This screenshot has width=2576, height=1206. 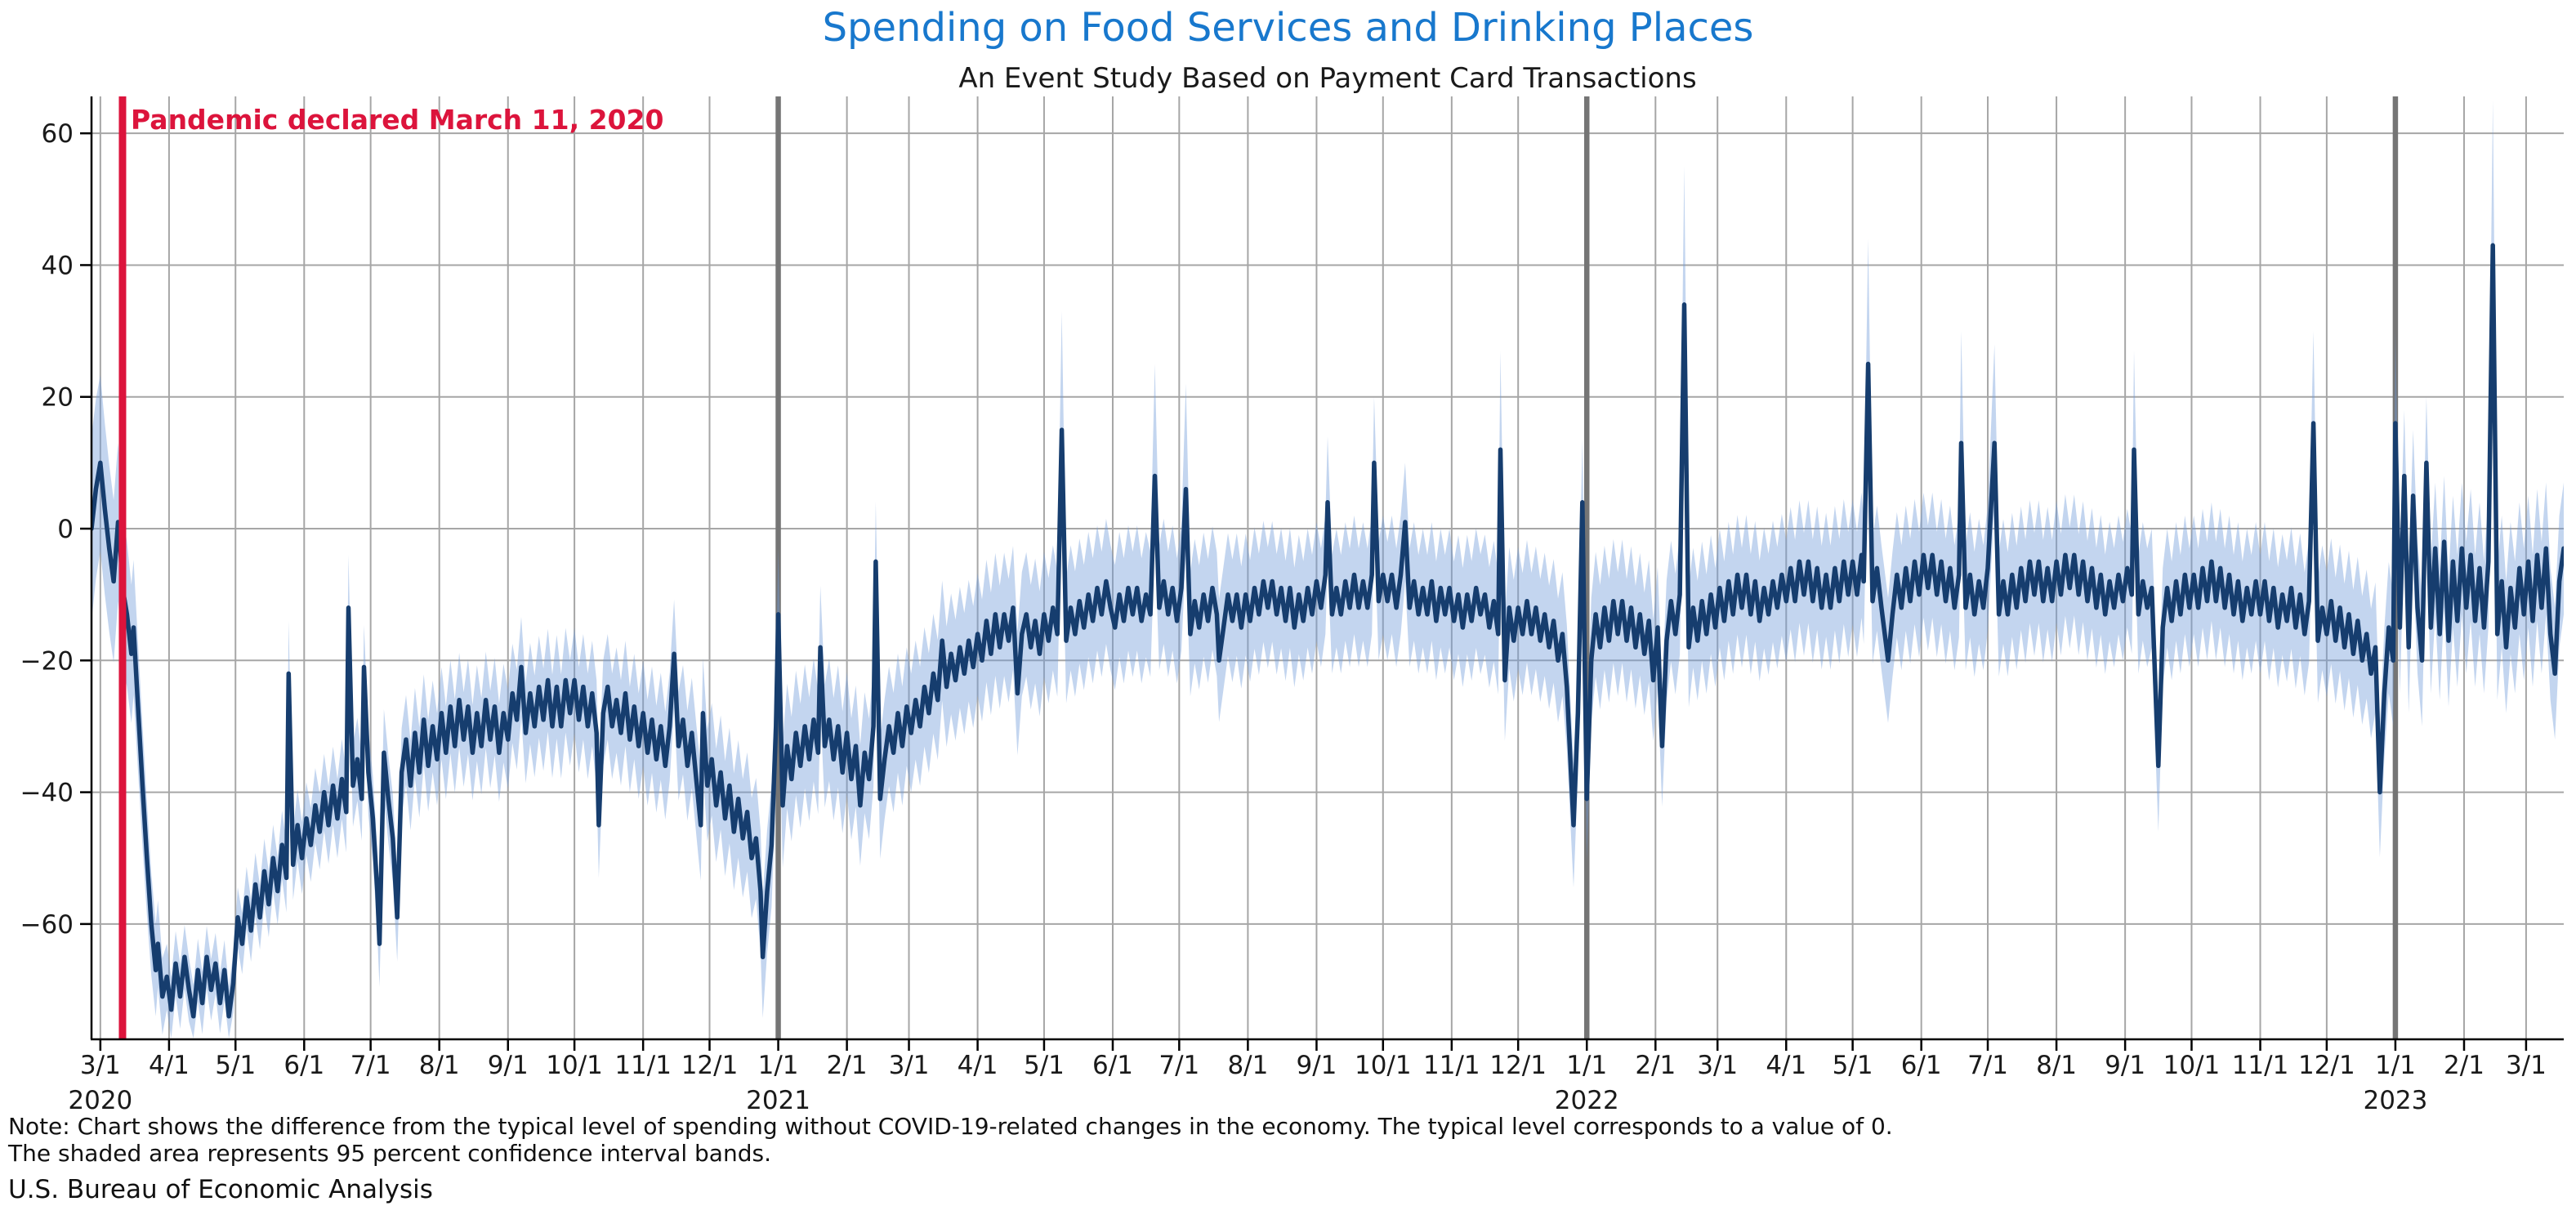 What do you see at coordinates (65, 529) in the screenshot?
I see `y-tick-label: 0` at bounding box center [65, 529].